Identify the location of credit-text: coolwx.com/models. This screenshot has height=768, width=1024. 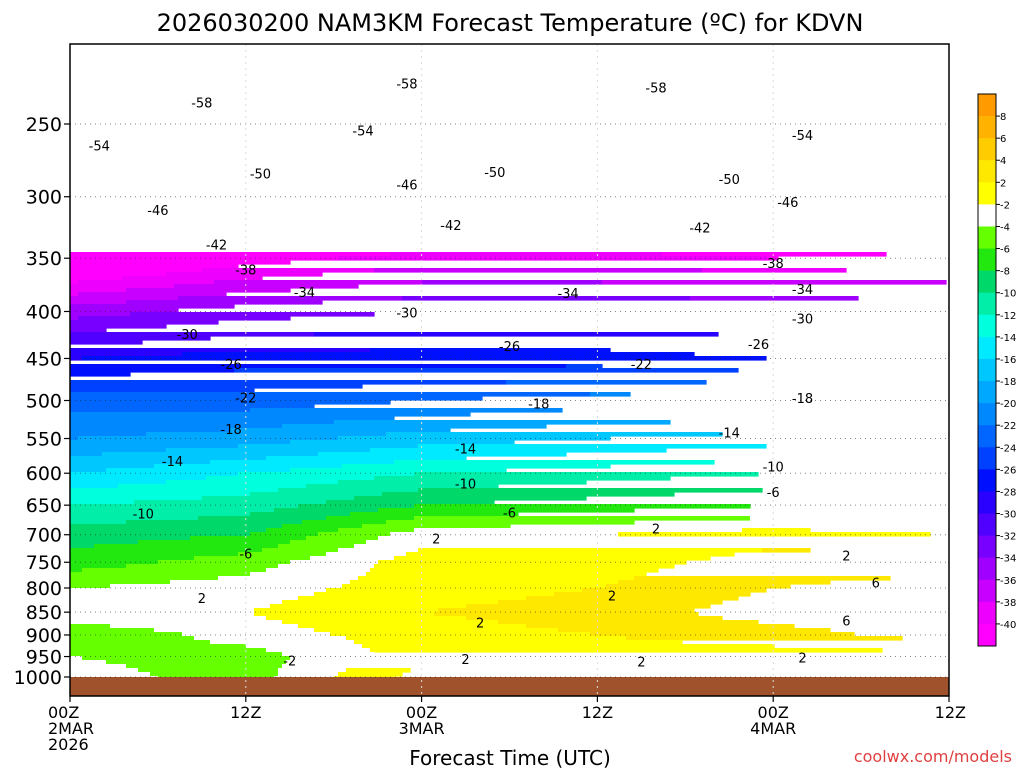
(933, 756).